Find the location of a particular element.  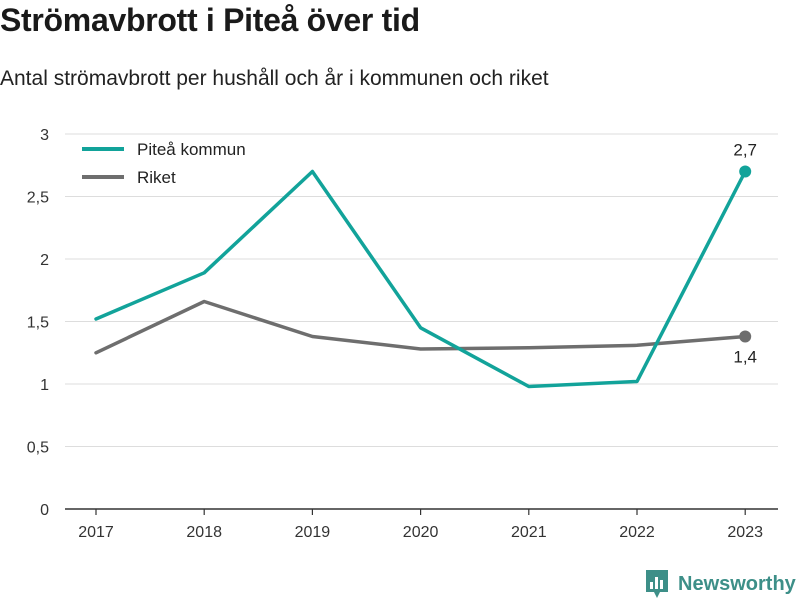

legend-background is located at coordinates (172, 164).